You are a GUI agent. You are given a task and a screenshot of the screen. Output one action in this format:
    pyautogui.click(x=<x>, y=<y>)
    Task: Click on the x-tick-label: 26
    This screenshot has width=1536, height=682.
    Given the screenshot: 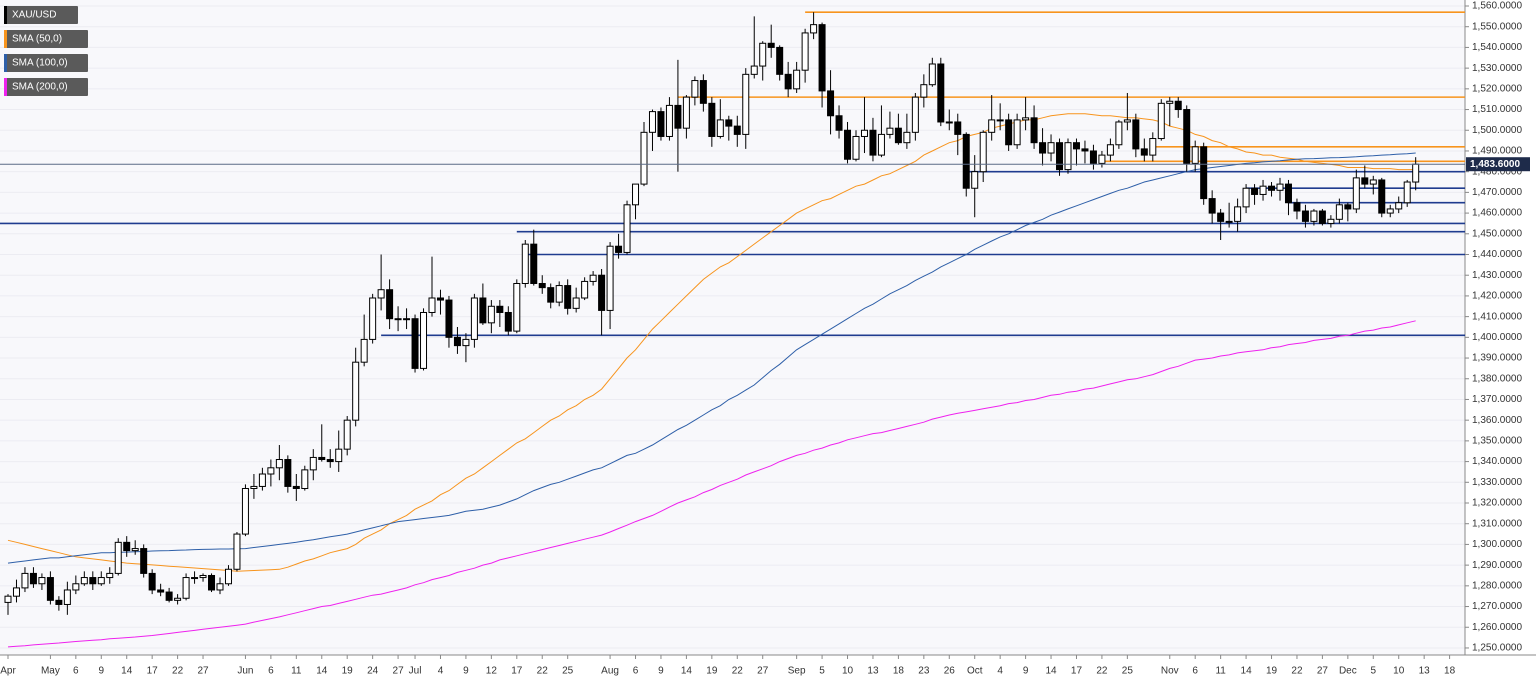 What is the action you would take?
    pyautogui.click(x=950, y=671)
    